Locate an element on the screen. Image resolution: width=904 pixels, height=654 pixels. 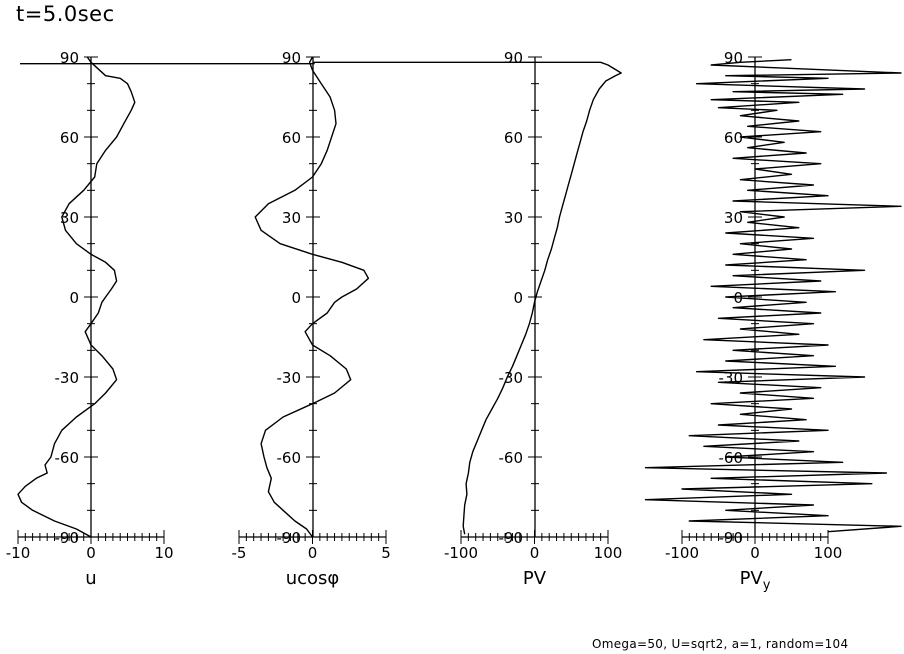
x-tick-label: 5 is located at coordinates (386, 553).